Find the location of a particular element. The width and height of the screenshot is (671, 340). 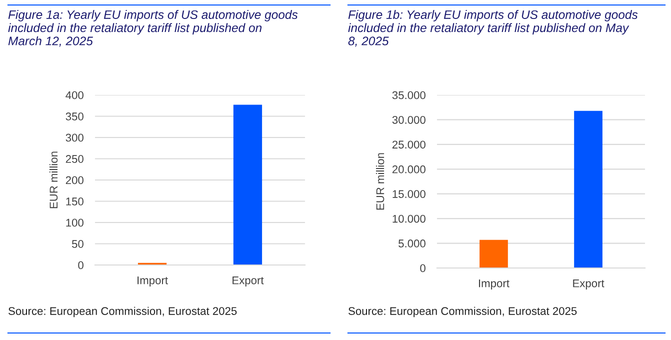

y-tick-label: 150 is located at coordinates (75, 202).